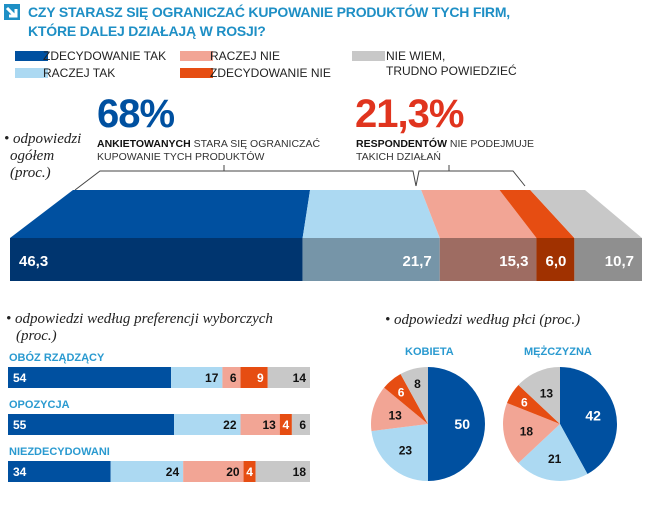  I want to click on legend-swatch-raczej-nie, so click(196, 56).